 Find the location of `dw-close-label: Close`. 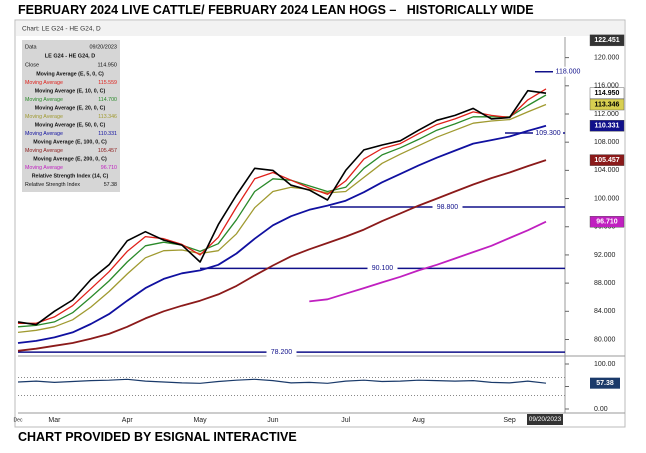

dw-close-label: Close is located at coordinates (32, 65).